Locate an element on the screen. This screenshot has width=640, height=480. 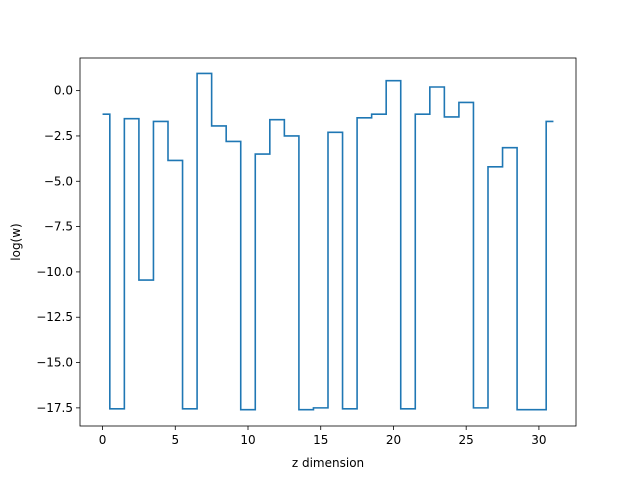
x-tick-label: 0 is located at coordinates (103, 440).